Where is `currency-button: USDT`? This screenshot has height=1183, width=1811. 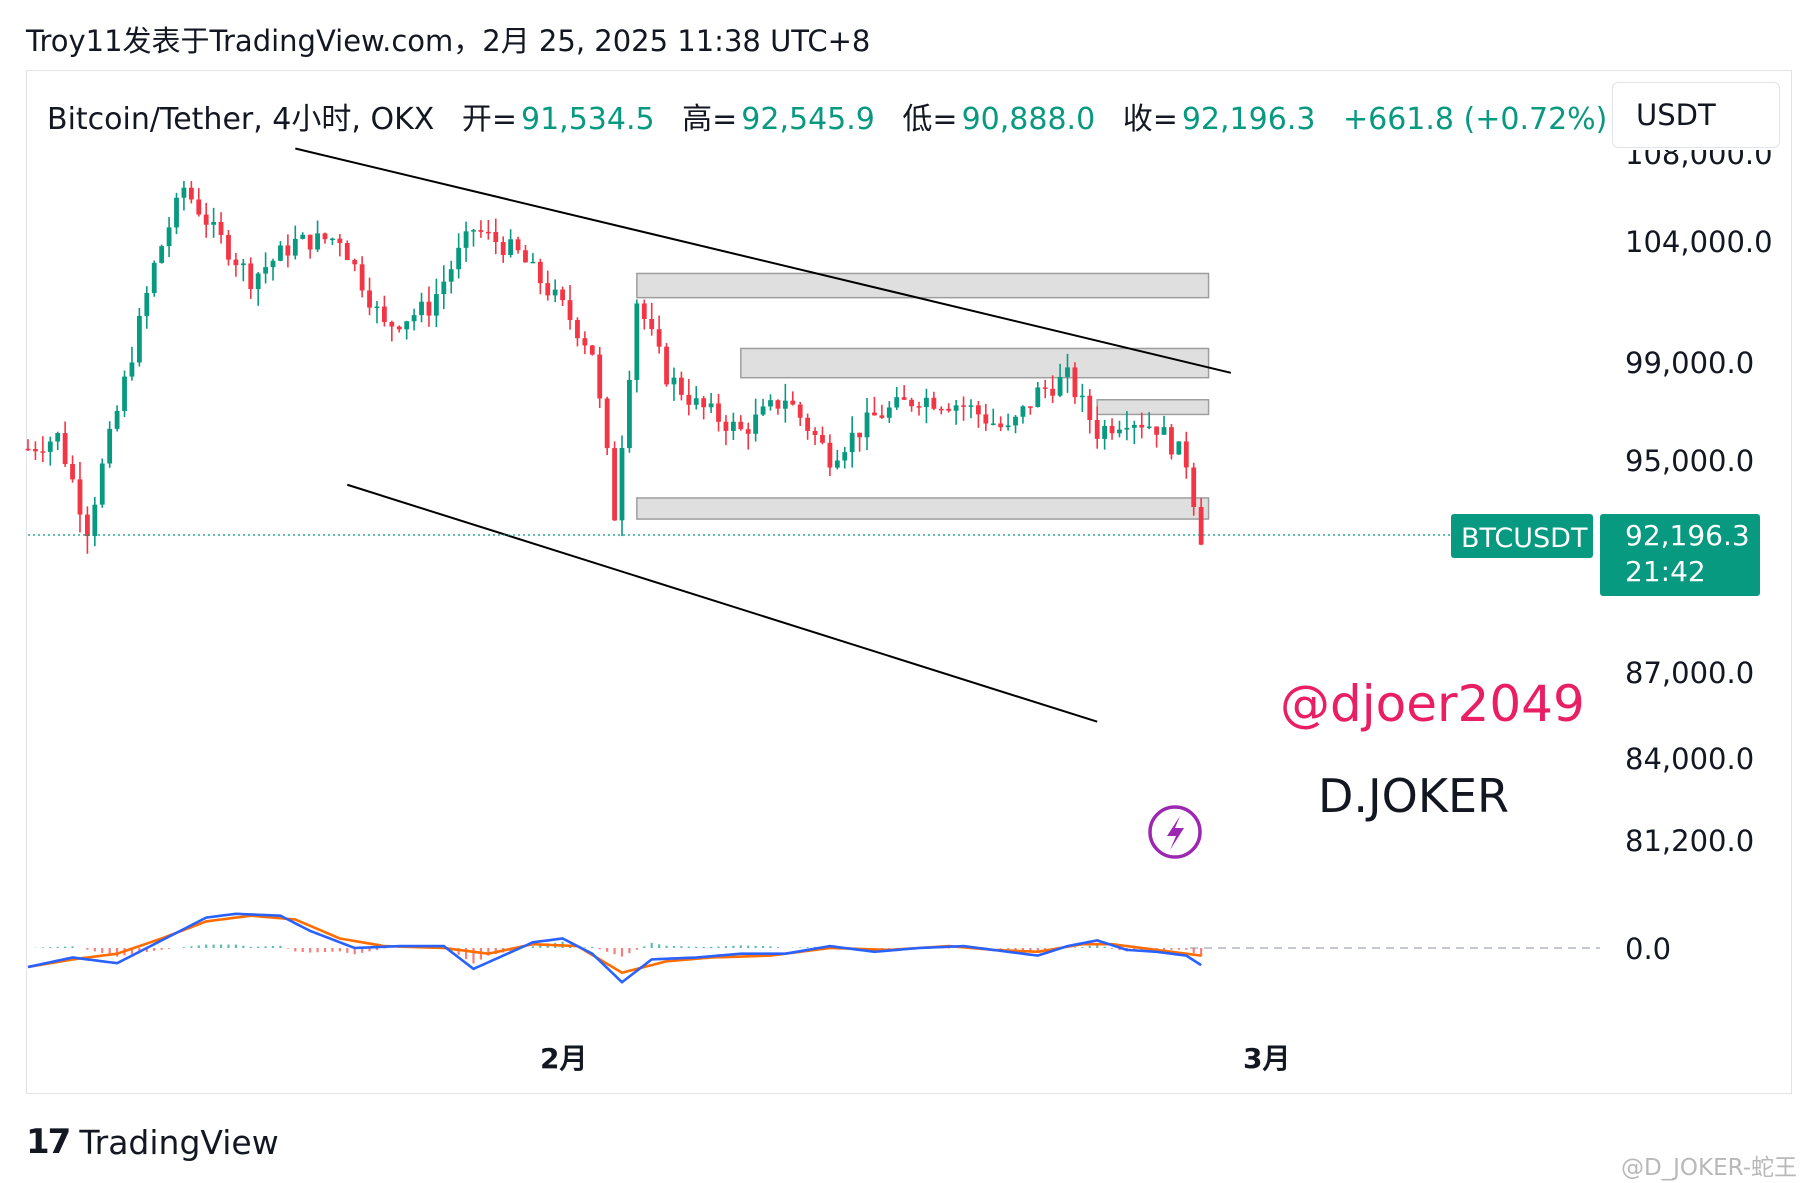
currency-button: USDT is located at coordinates (1696, 115).